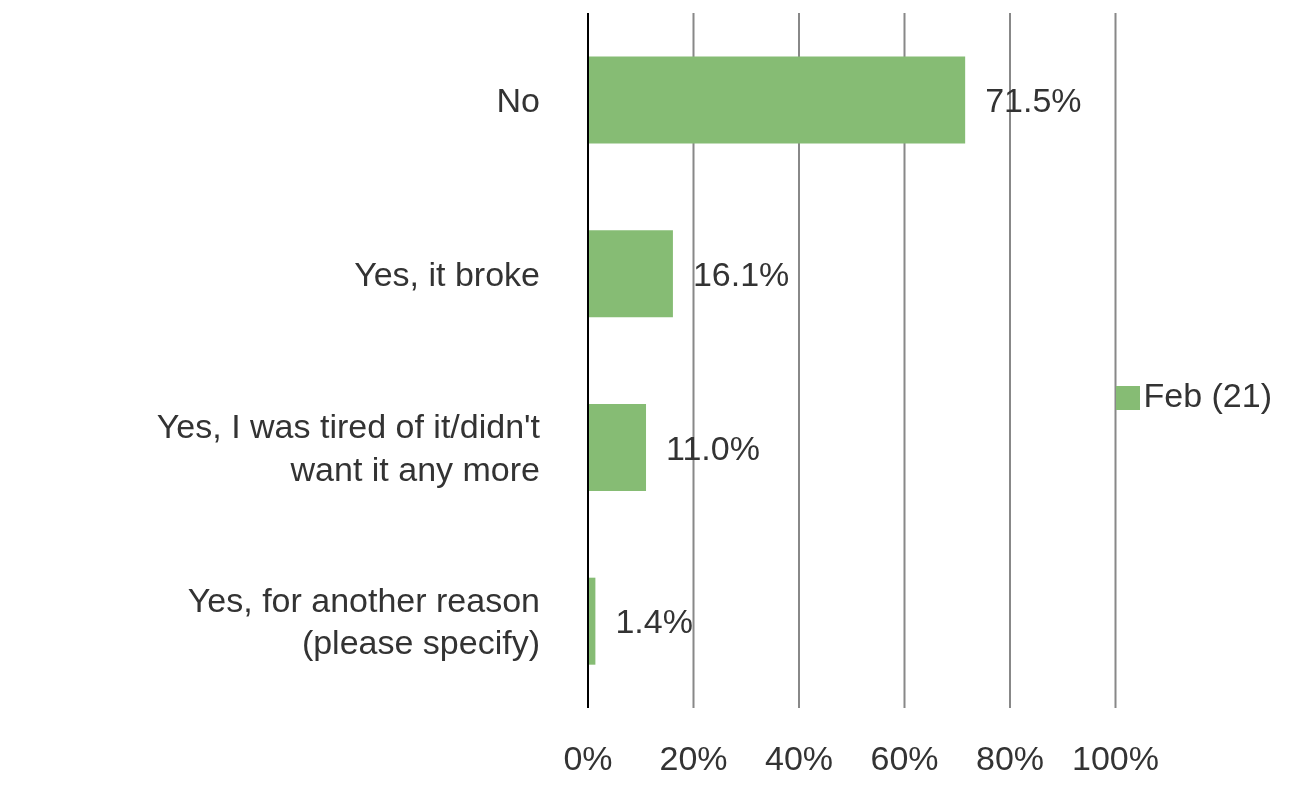  Describe the element at coordinates (741, 273) in the screenshot. I see `data-label: 16.1%` at that location.